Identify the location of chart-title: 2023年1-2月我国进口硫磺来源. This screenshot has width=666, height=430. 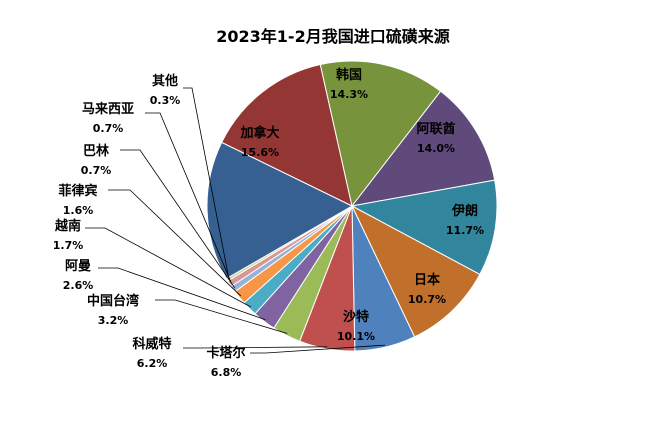
(332, 36).